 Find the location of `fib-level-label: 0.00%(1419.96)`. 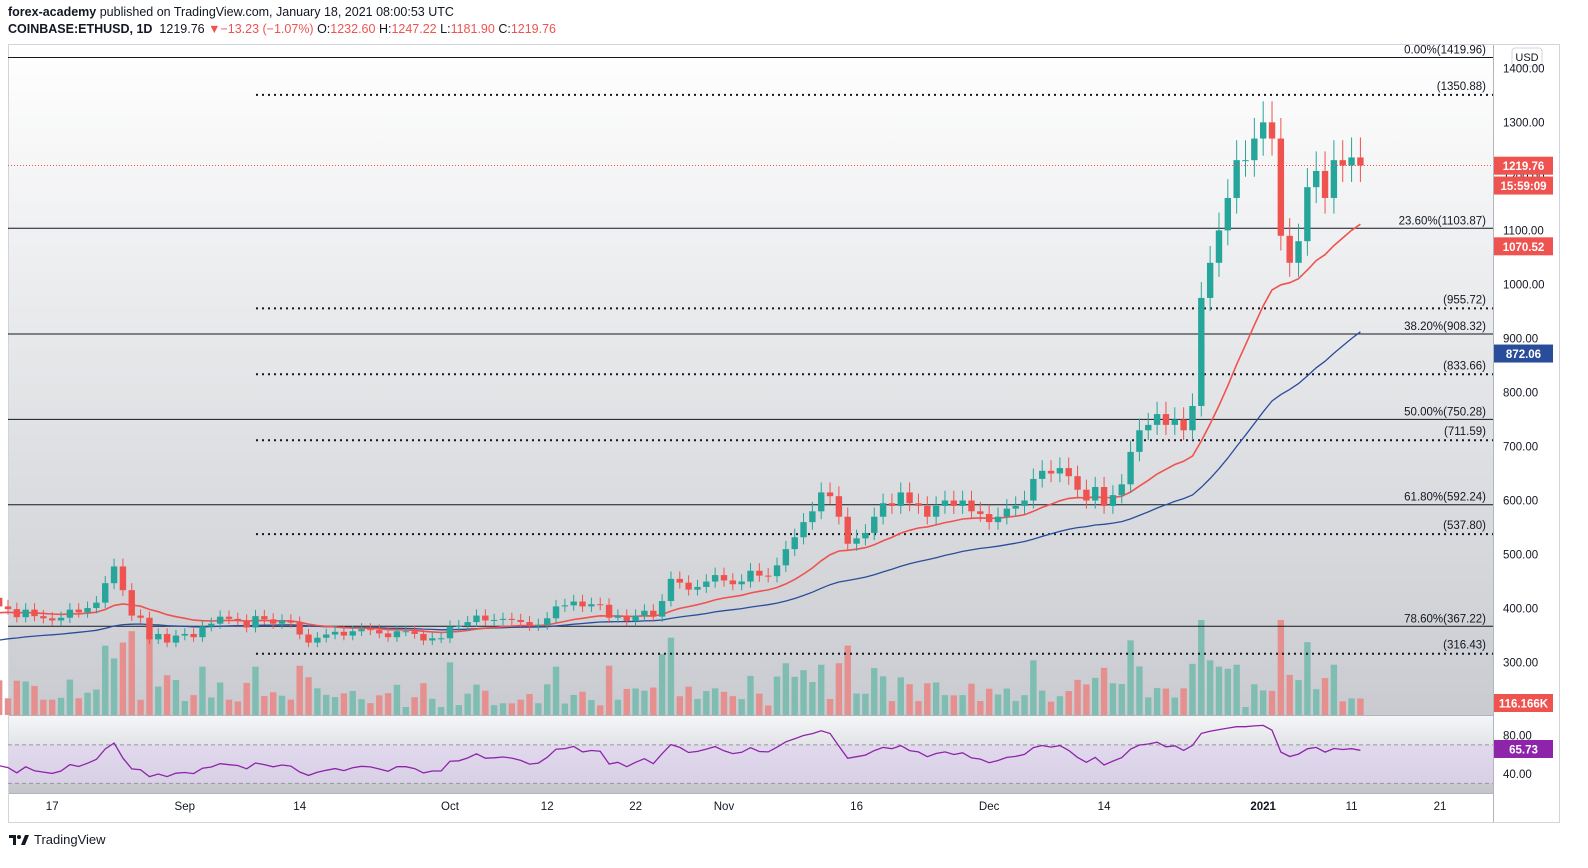

fib-level-label: 0.00%(1419.96) is located at coordinates (1445, 51).